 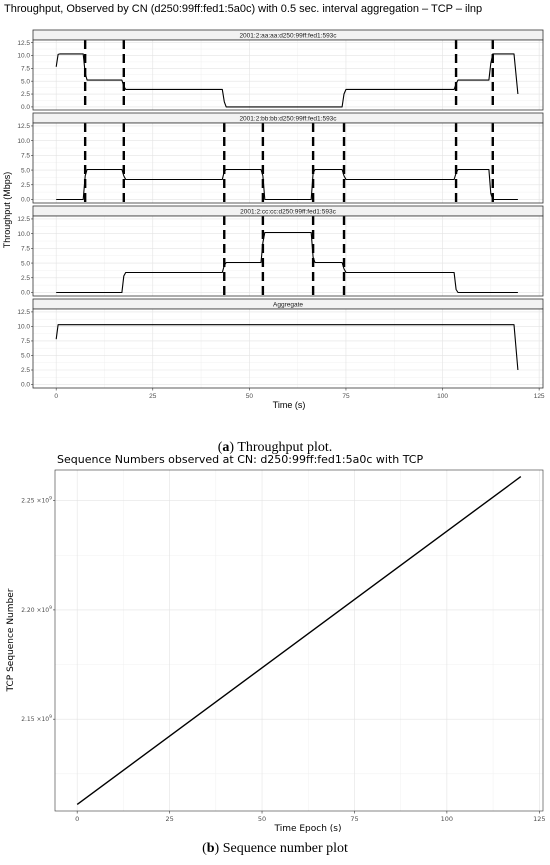 What do you see at coordinates (7, 210) in the screenshot?
I see `y-axis-label: Throughput (Mbps)` at bounding box center [7, 210].